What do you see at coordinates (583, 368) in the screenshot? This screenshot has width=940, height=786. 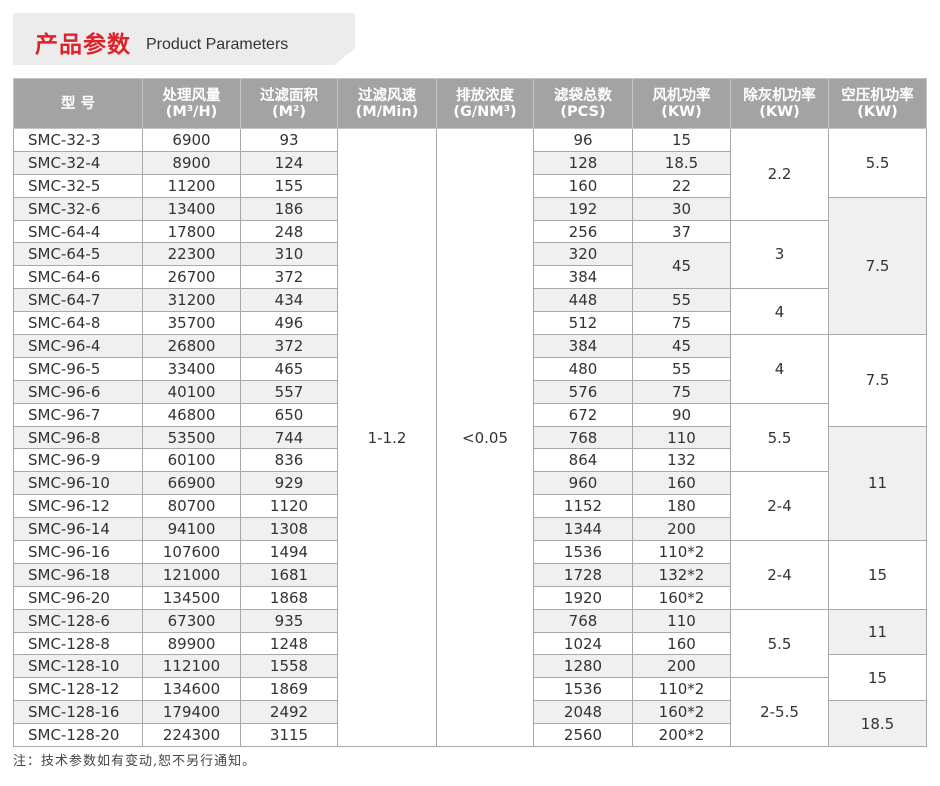 I see `bag-count-cell: 480` at bounding box center [583, 368].